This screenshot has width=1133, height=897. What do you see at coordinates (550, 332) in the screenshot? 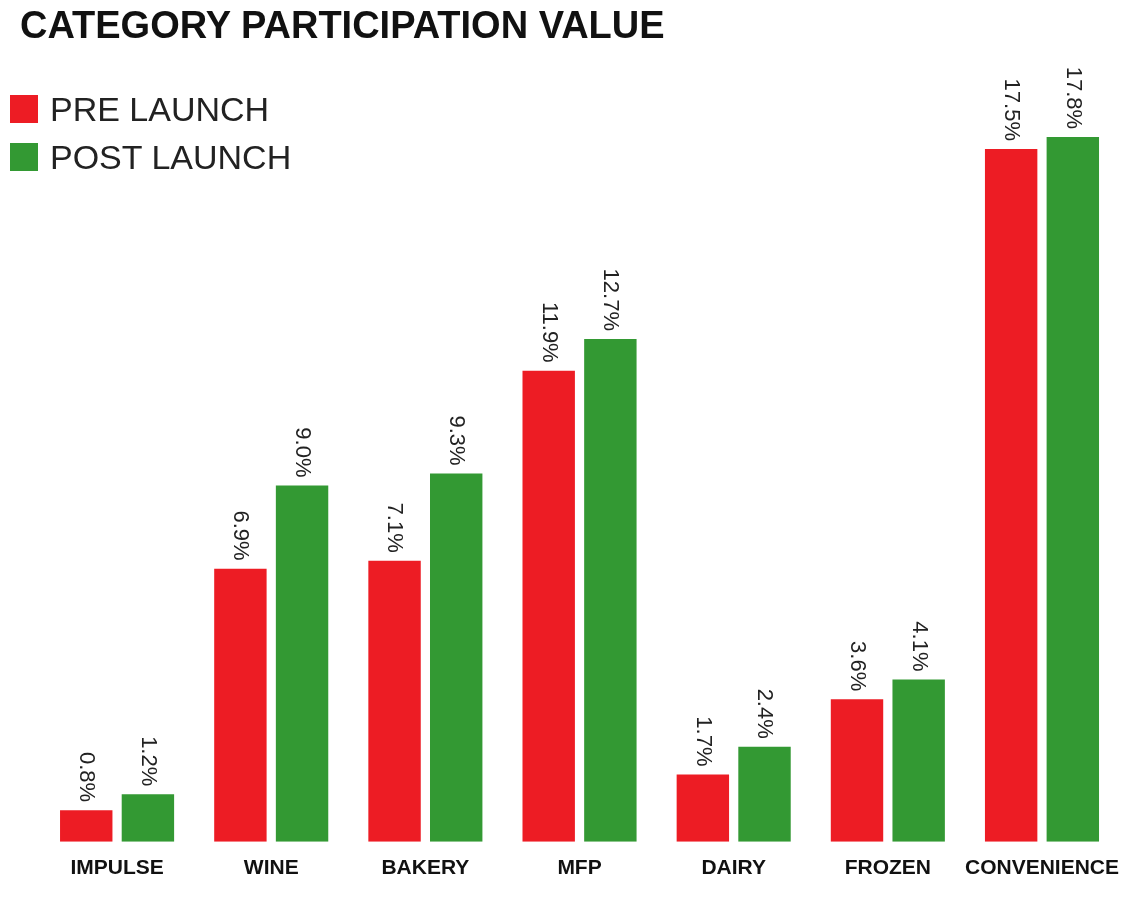
I see `data-label: 11.9%` at bounding box center [550, 332].